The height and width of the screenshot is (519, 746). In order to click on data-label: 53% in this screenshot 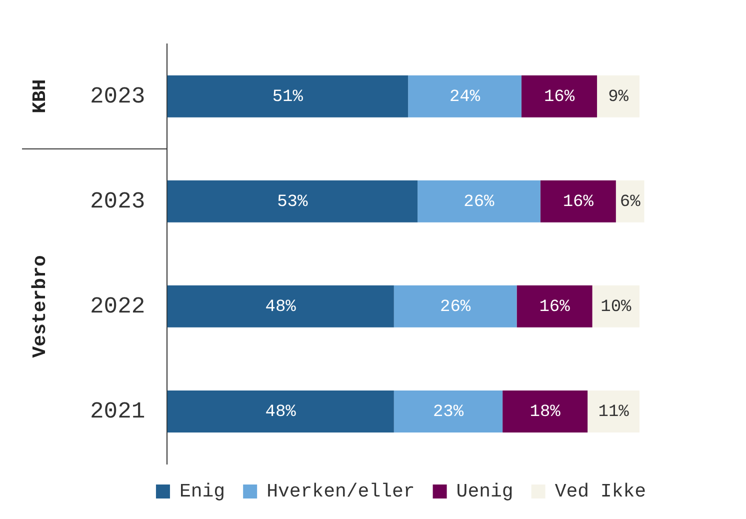, I will do `click(292, 202)`.